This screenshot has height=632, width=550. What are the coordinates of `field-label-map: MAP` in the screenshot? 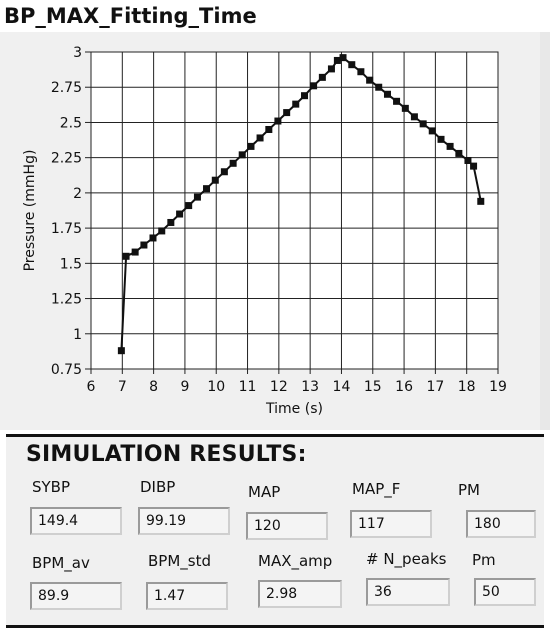 It's located at (264, 492).